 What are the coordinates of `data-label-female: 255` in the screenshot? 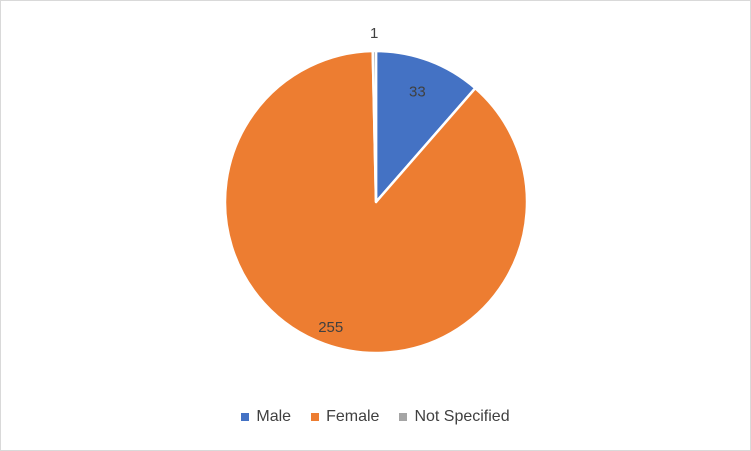 It's located at (330, 327).